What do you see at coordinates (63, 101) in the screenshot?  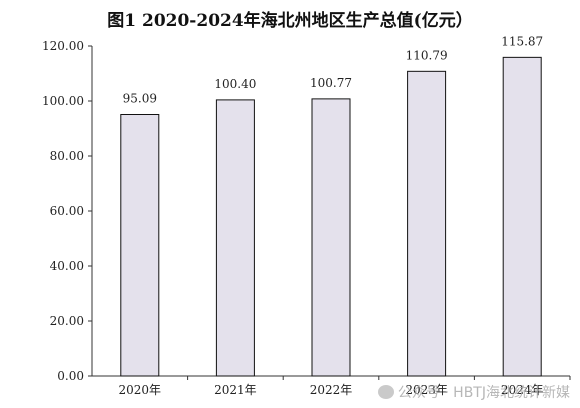 I see `y-tick-label: 100.00` at bounding box center [63, 101].